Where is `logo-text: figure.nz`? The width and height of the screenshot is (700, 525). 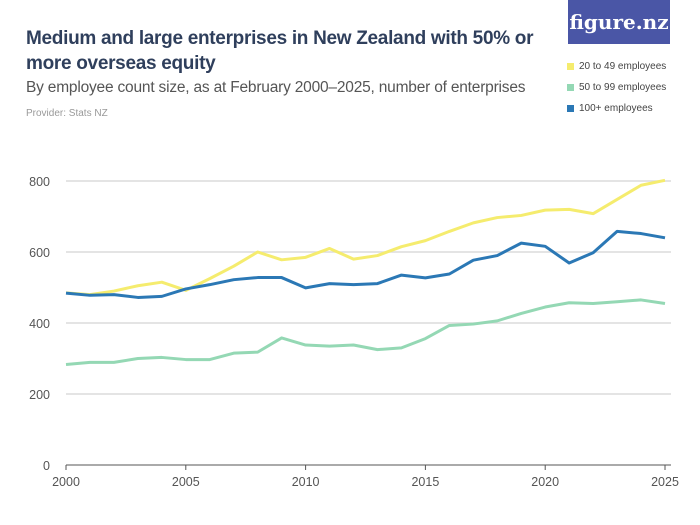 logo-text: figure.nz is located at coordinates (619, 22).